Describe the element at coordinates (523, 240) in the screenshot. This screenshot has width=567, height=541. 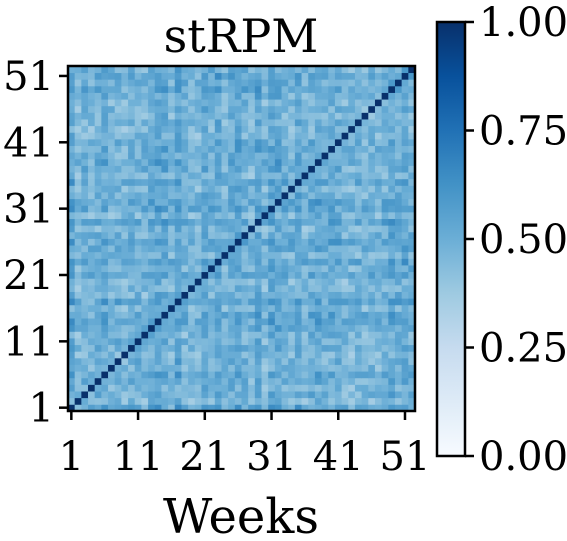
I see `colorbar-tick-label: 0.50` at that location.